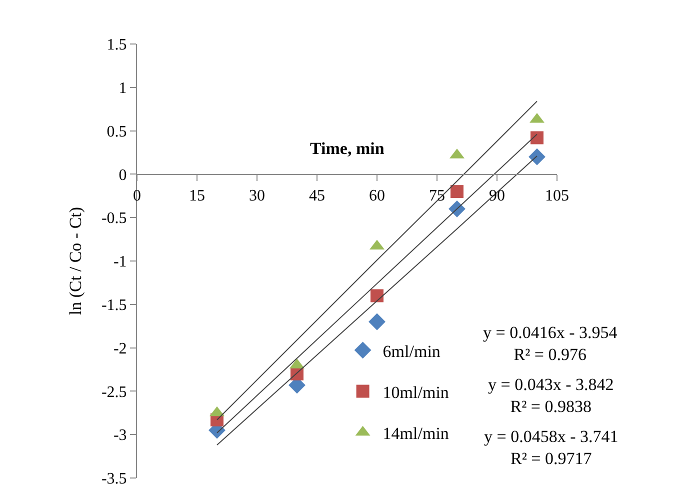  What do you see at coordinates (120, 435) in the screenshot?
I see `y-tick-label: -3` at bounding box center [120, 435].